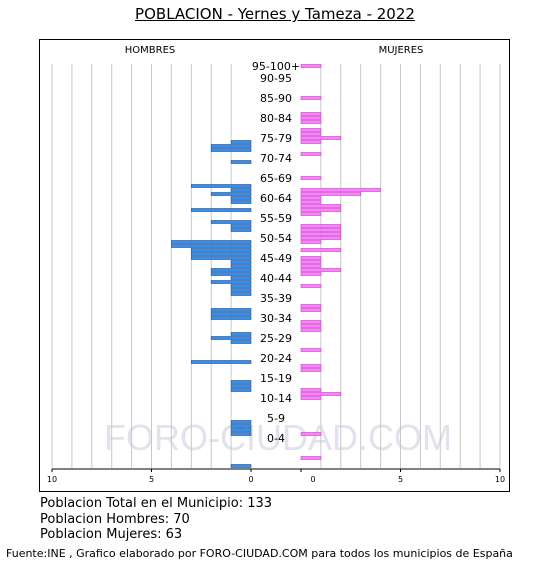 Image resolution: width=550 pixels, height=570 pixels. I want to click on stat-men: Poblacion Hombres: 70, so click(115, 519).